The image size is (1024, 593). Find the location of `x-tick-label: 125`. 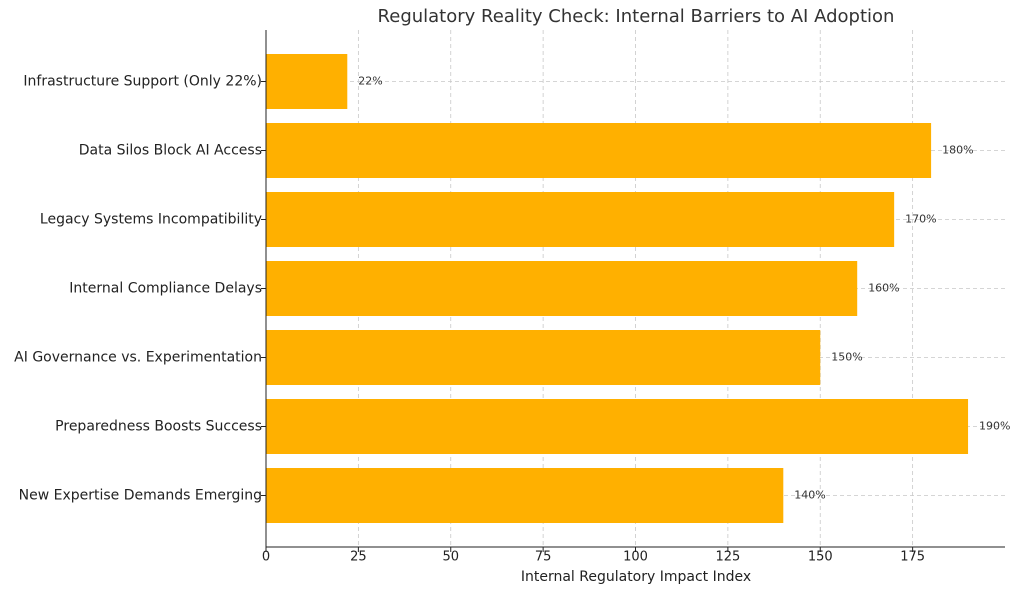

x-tick-label: 125 is located at coordinates (727, 557).